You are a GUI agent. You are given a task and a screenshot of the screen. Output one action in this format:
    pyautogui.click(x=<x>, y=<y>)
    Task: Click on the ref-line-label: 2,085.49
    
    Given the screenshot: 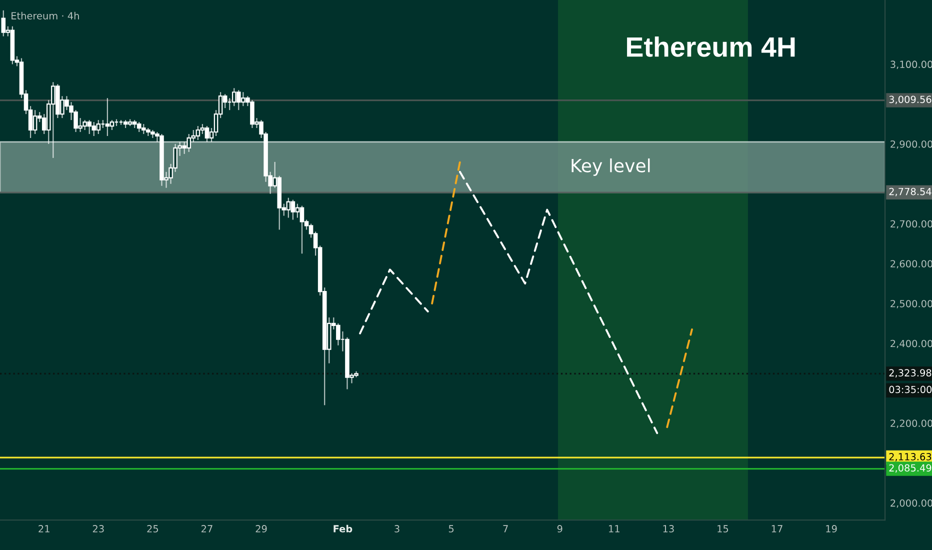 What is the action you would take?
    pyautogui.click(x=910, y=468)
    